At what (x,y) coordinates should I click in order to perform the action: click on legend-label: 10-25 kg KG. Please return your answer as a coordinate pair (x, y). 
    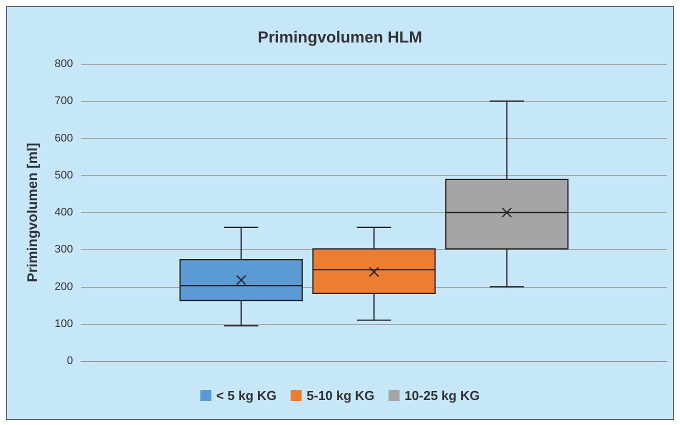
    Looking at the image, I should click on (442, 395).